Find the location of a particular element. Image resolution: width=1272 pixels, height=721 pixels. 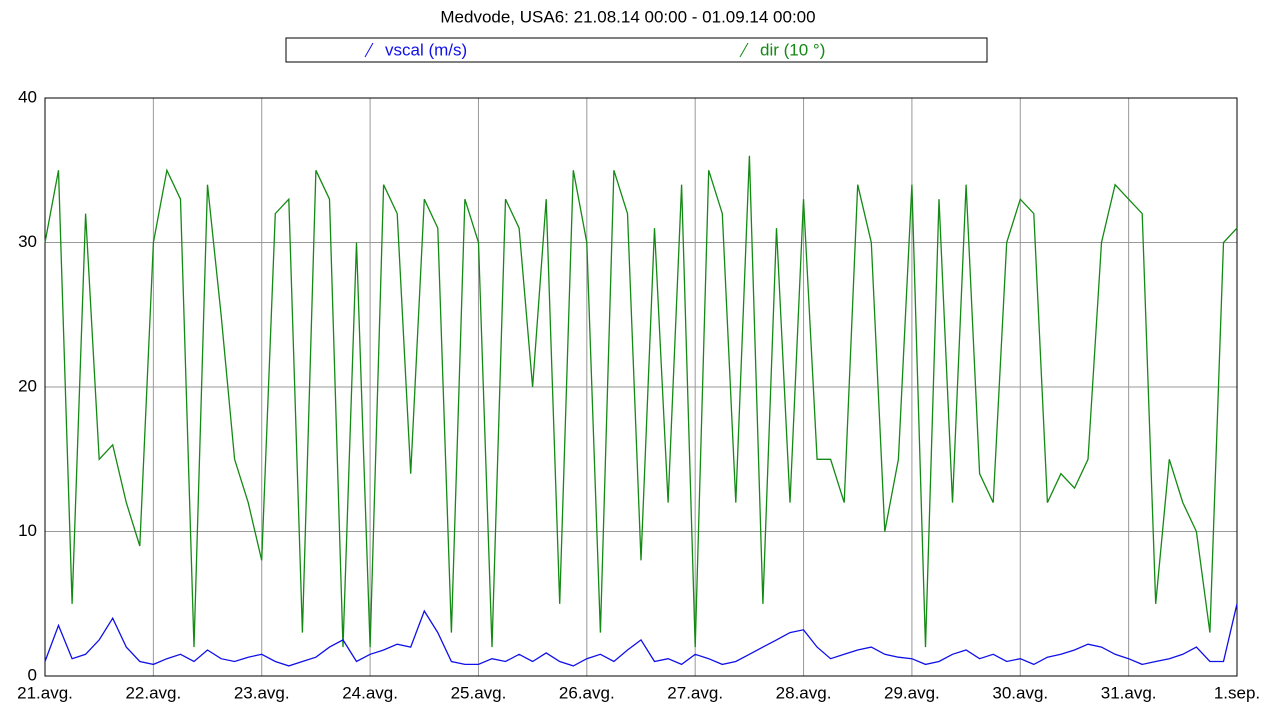

x-tick-label: 29.avg. is located at coordinates (912, 692).